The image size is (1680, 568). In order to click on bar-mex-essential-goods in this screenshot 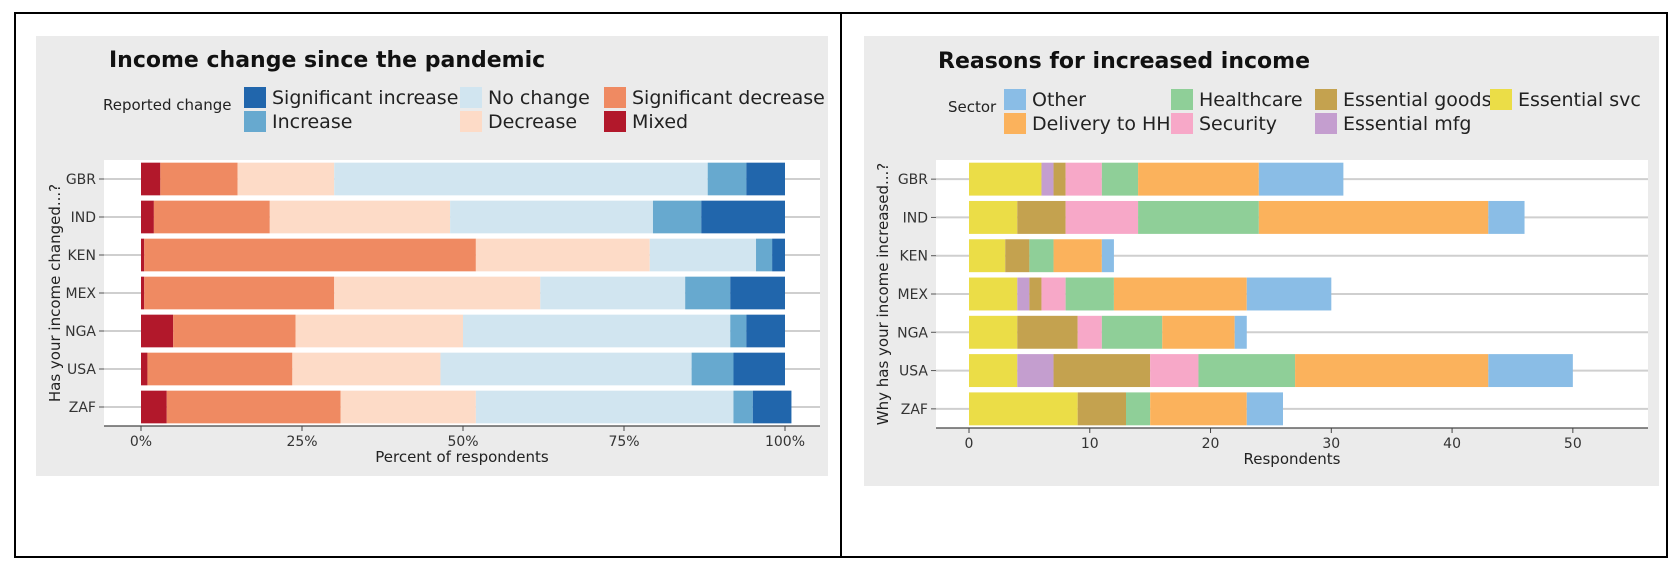, I will do `click(1035, 294)`.